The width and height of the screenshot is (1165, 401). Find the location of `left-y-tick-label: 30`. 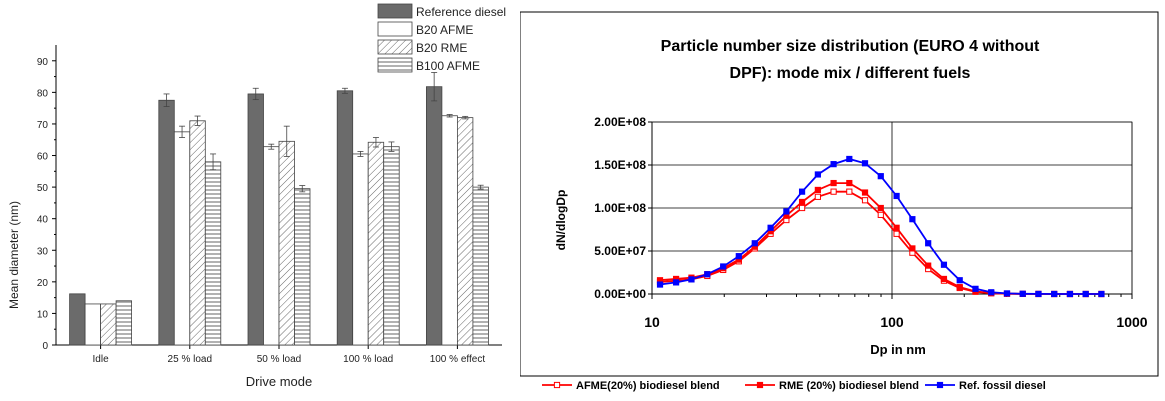

left-y-tick-label: 30 is located at coordinates (43, 251).